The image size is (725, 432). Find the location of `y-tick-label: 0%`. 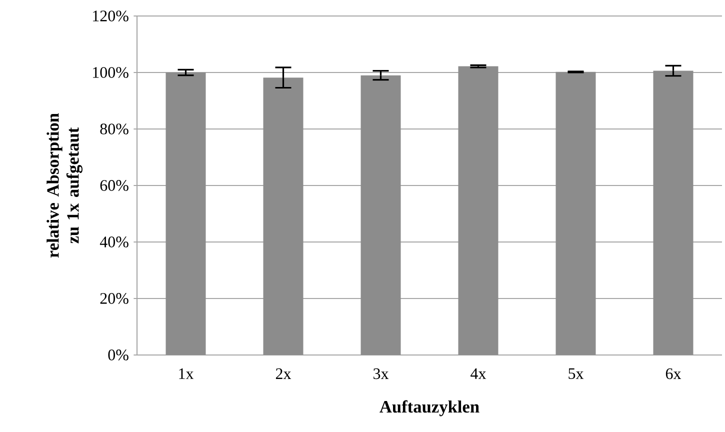

y-tick-label: 0% is located at coordinates (118, 355).